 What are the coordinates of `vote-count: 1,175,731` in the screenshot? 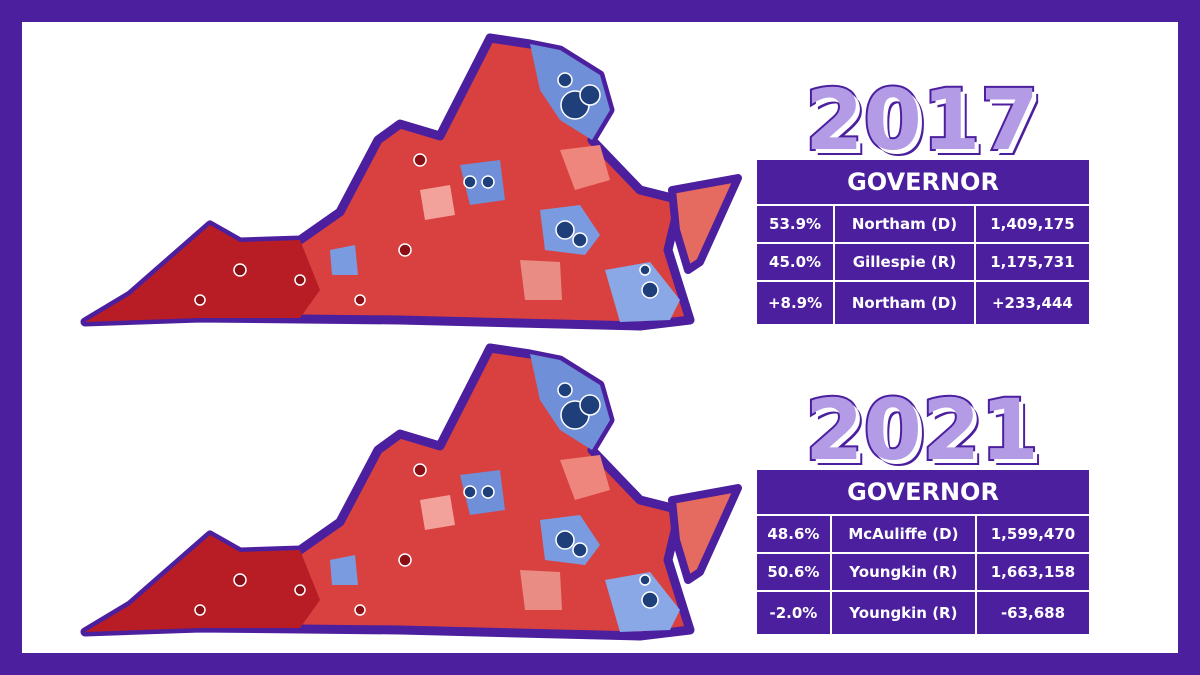 It's located at (1031, 262).